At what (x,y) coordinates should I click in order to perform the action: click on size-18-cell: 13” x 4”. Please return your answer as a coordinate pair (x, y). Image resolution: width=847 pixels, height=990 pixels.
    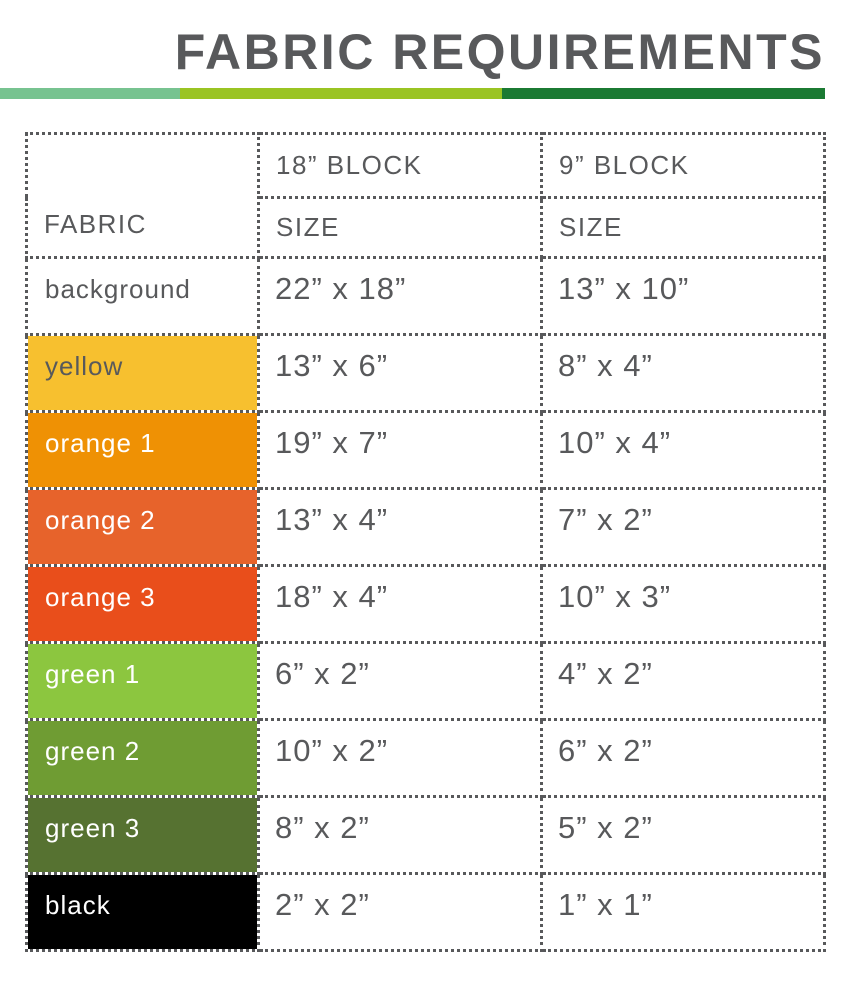
    Looking at the image, I should click on (400, 527).